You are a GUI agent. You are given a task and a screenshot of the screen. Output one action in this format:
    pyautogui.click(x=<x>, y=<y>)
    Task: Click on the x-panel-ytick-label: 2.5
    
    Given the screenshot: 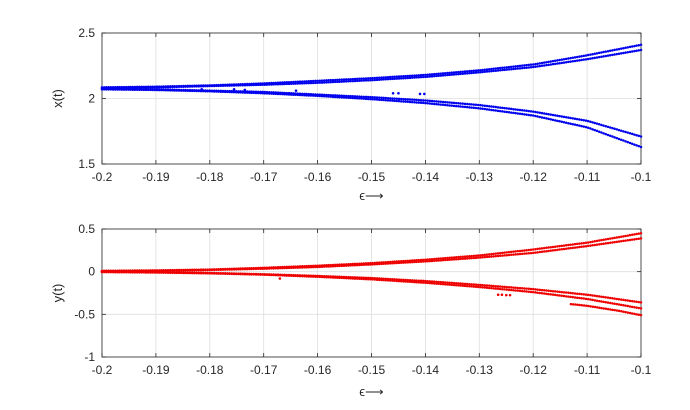 What is the action you would take?
    pyautogui.click(x=86, y=33)
    